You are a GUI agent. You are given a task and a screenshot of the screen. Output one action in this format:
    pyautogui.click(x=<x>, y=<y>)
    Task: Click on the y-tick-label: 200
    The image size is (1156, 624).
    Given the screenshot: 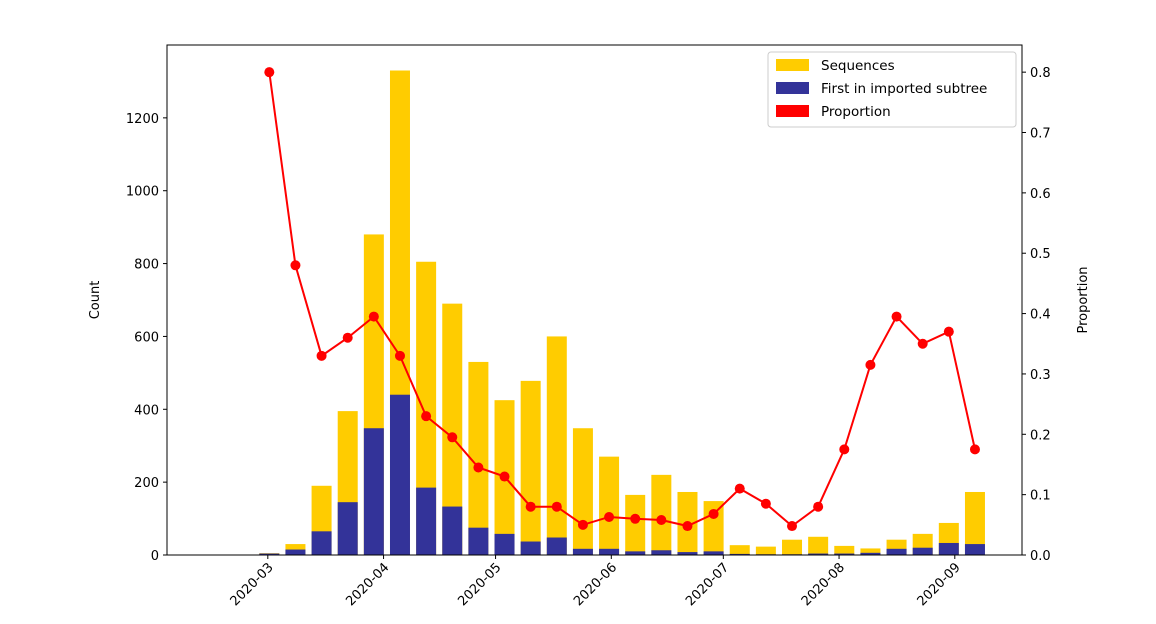 What is the action you would take?
    pyautogui.click(x=146, y=483)
    